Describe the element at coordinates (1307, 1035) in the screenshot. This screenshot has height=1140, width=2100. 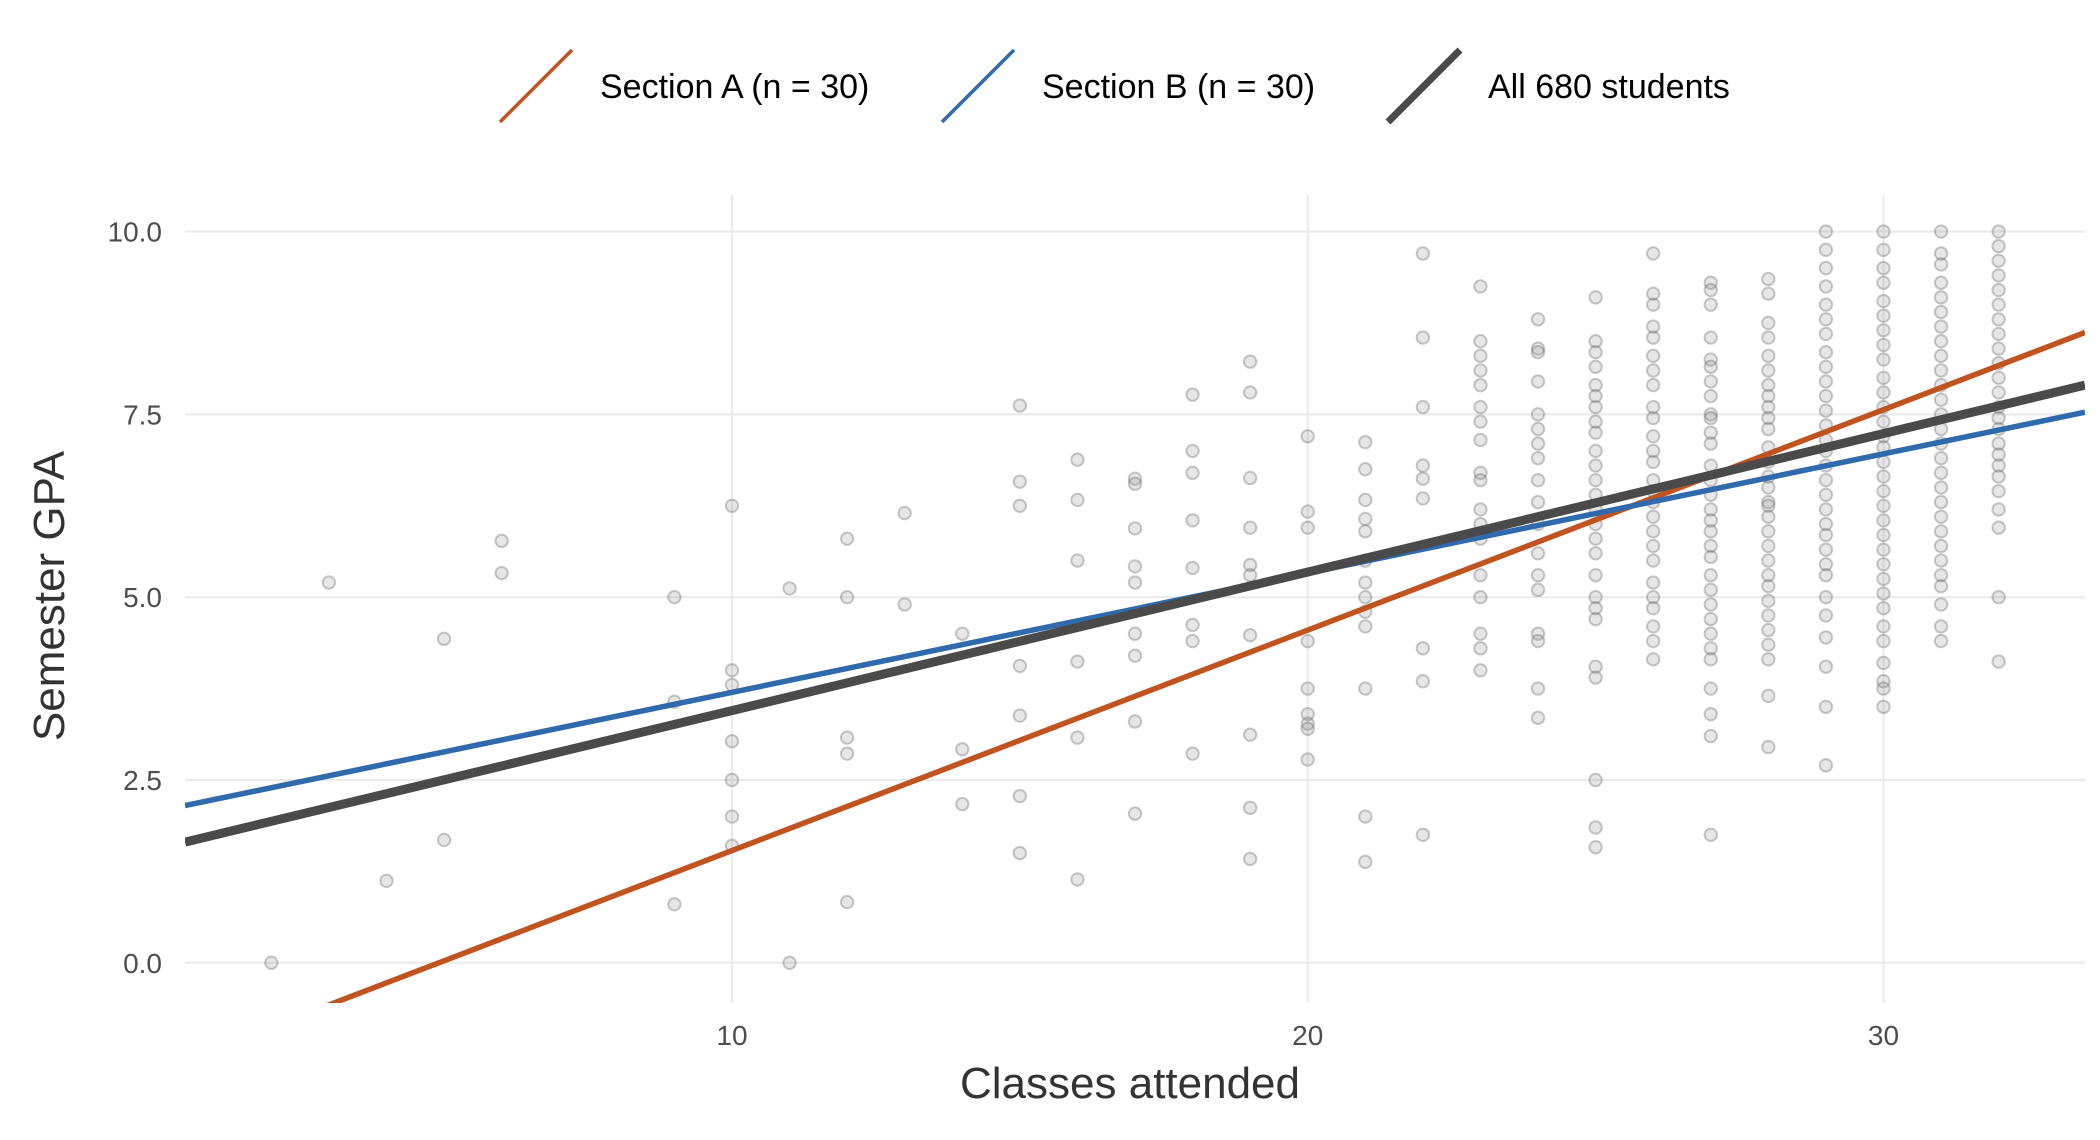
I see `x-axis-ticks: 10 20 30` at that location.